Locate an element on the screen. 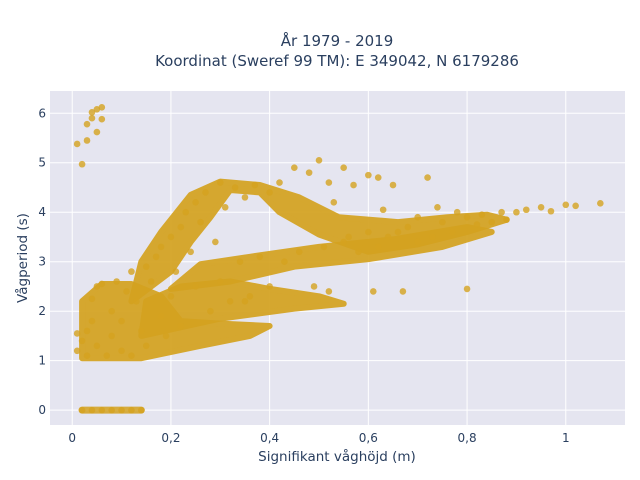  y-tick-label-4: 4 is located at coordinates (42, 212).